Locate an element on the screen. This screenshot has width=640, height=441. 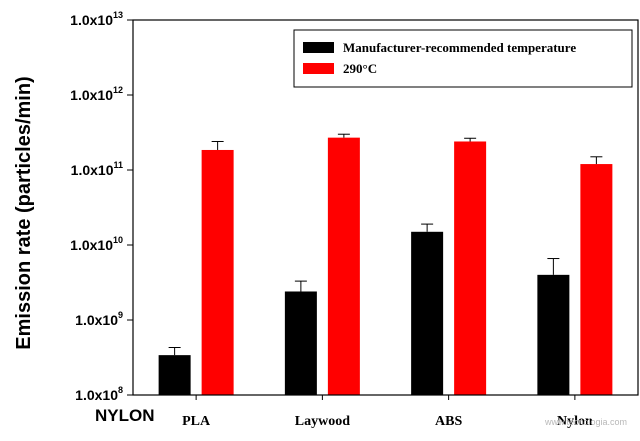
legend-label-series-1: Manufacturer-recommended temperature is located at coordinates (459, 47).